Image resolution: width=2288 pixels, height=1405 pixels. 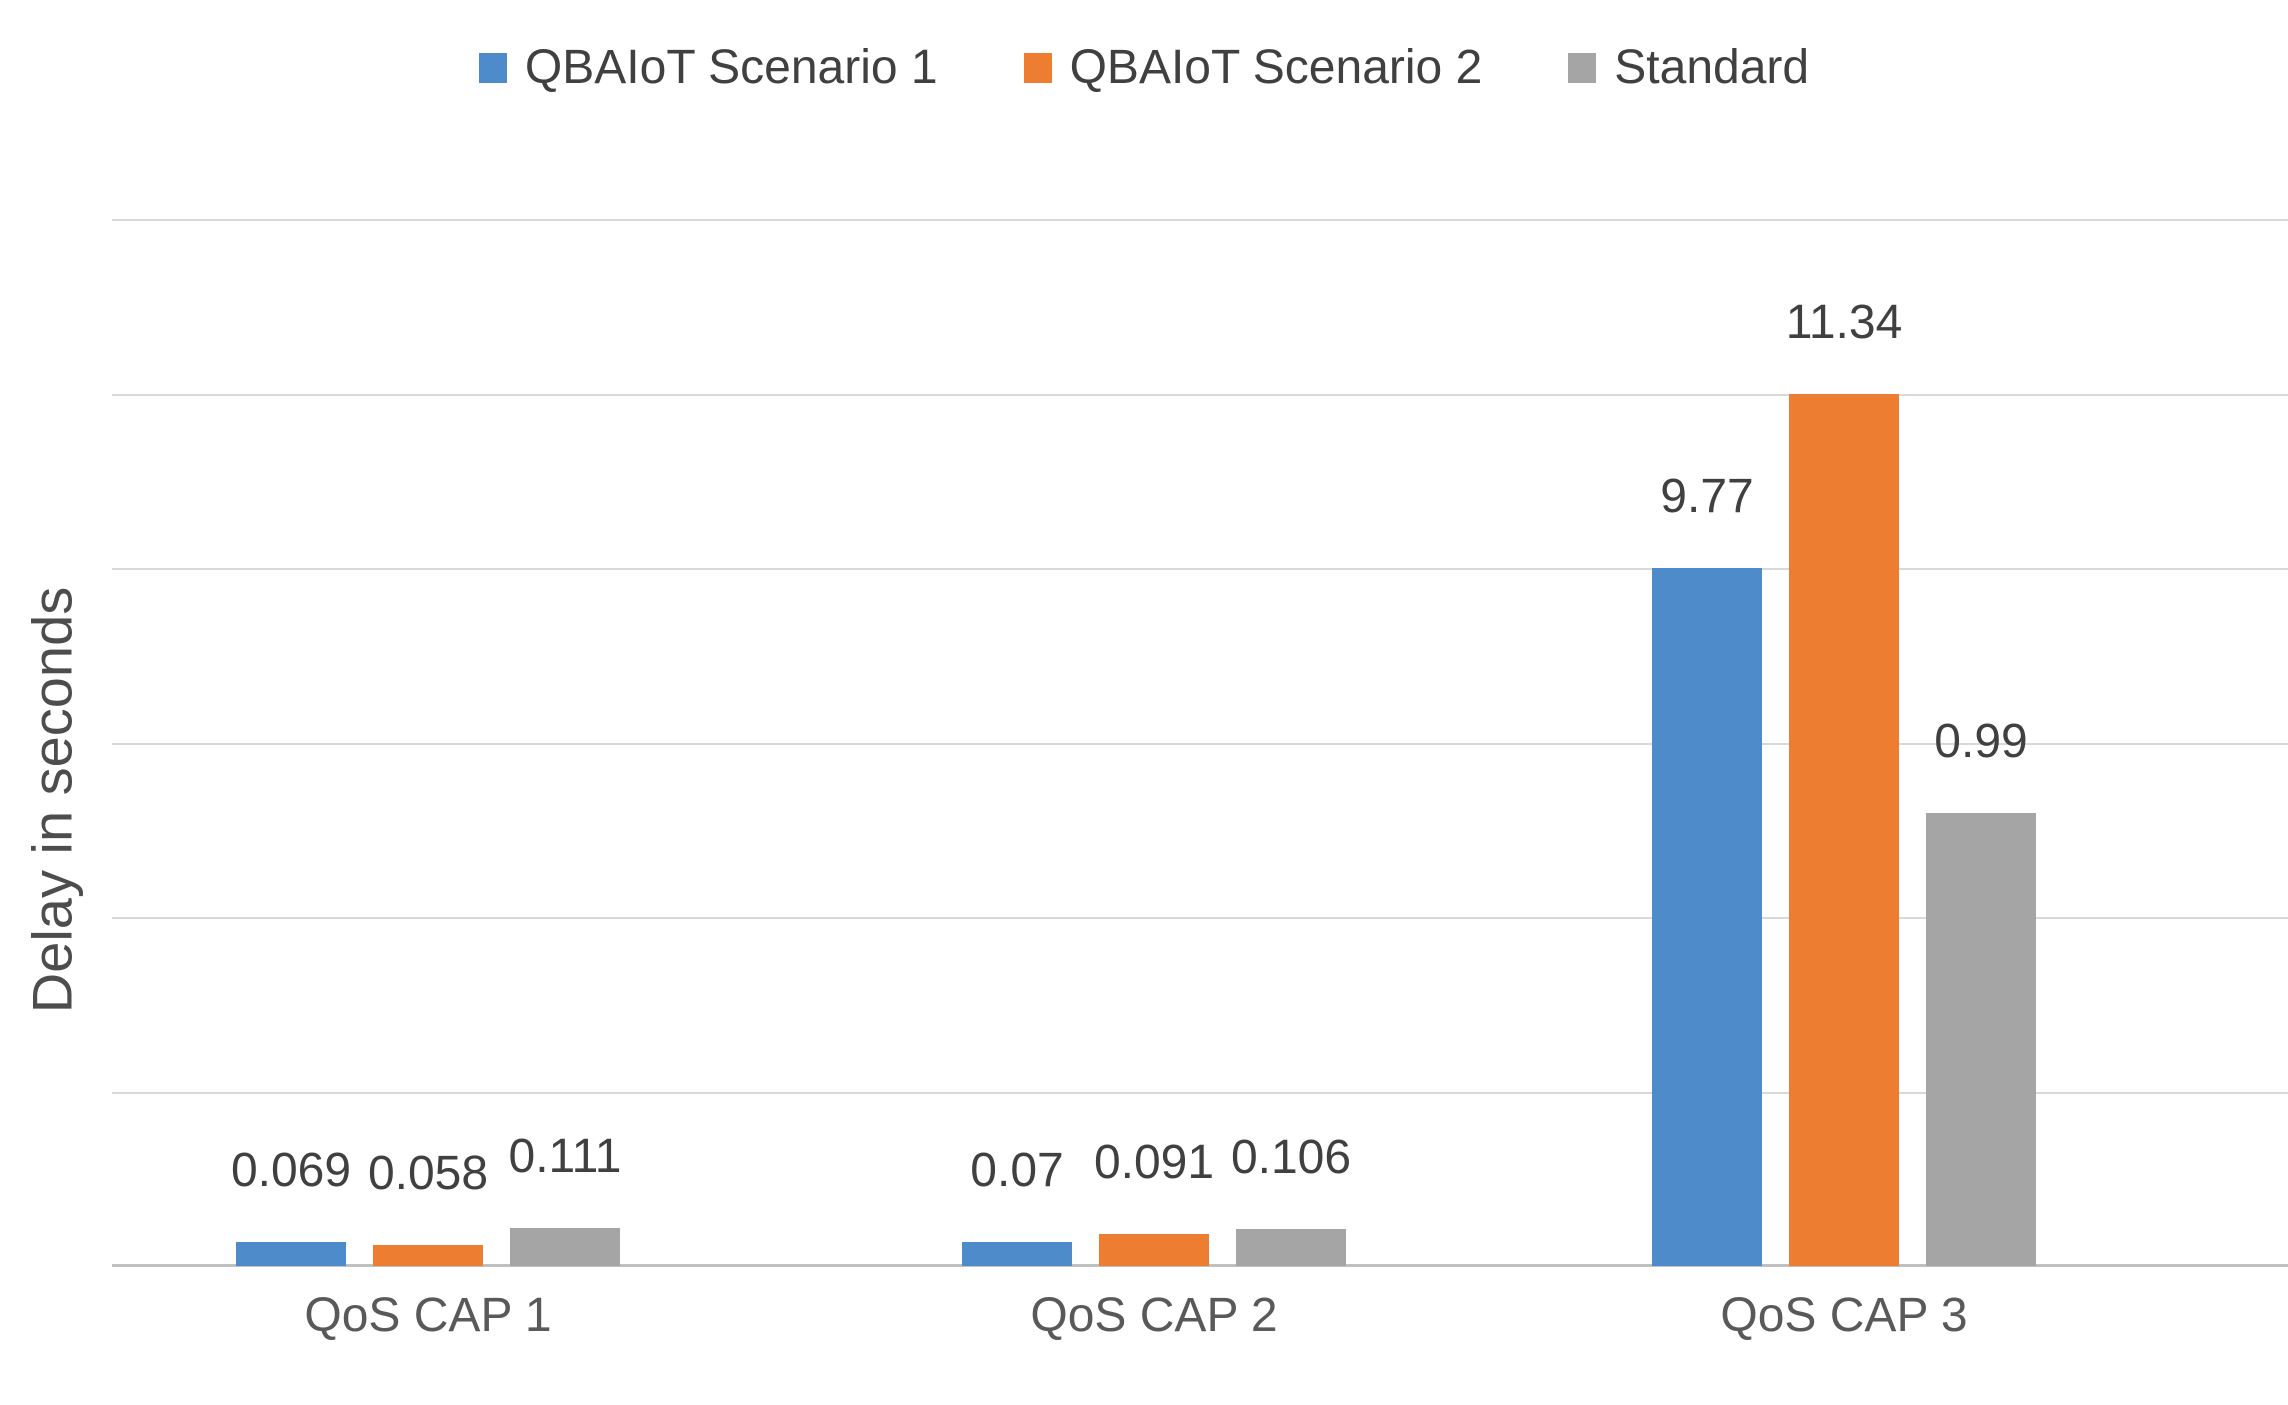 I want to click on bar-group: 0.07 0.091 0.106, so click(x=1156, y=742).